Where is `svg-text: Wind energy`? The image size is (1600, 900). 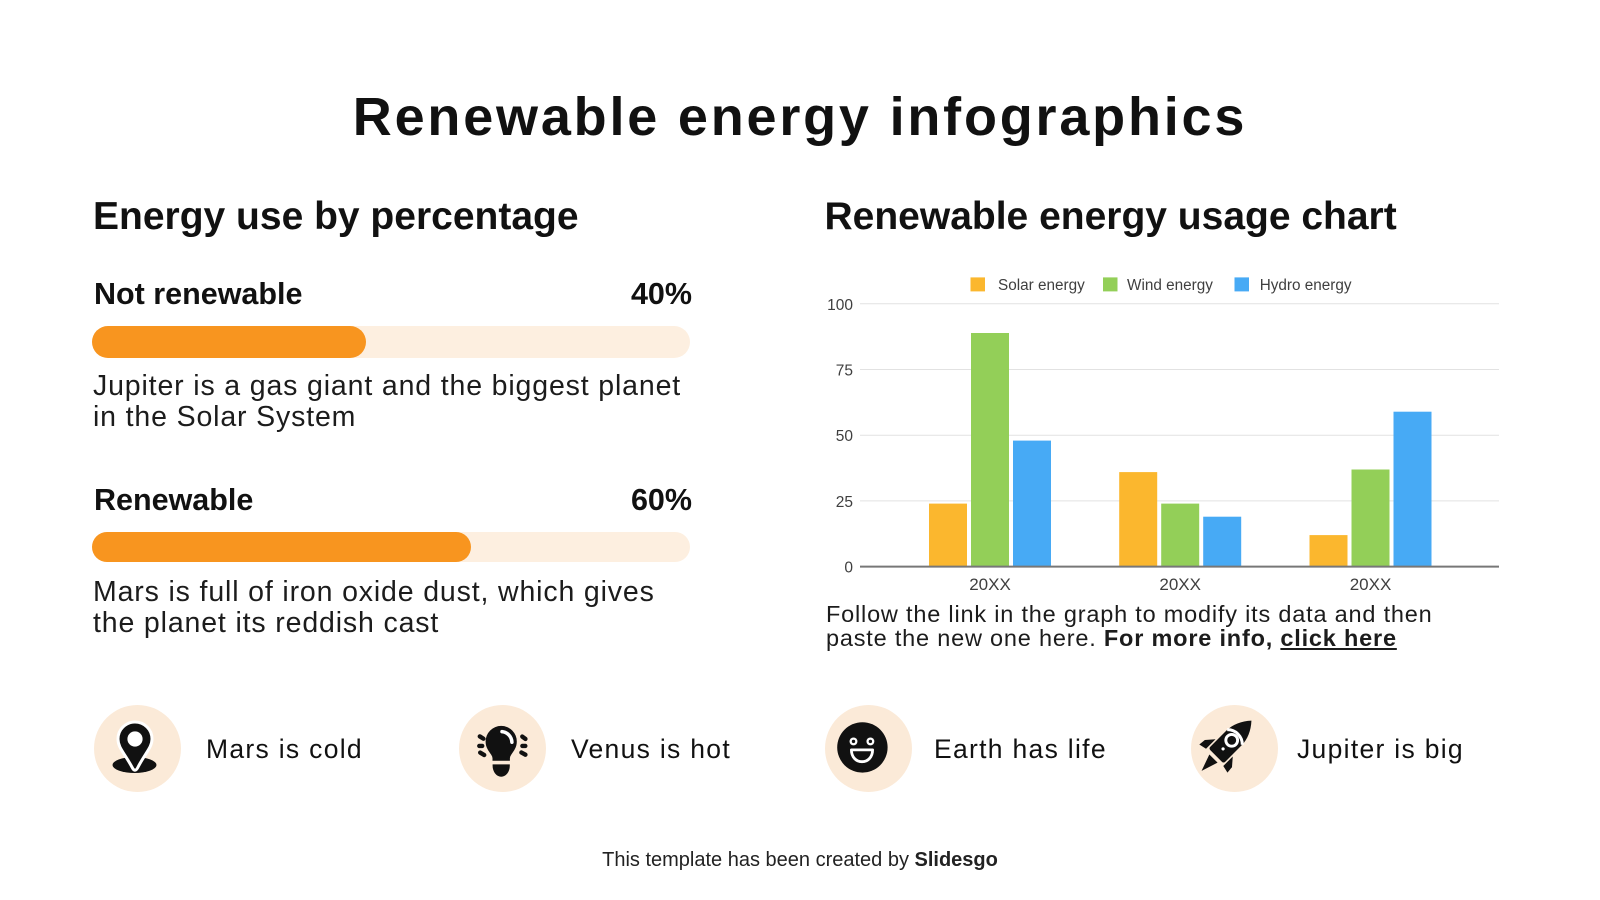
svg-text: Wind energy is located at coordinates (1170, 285).